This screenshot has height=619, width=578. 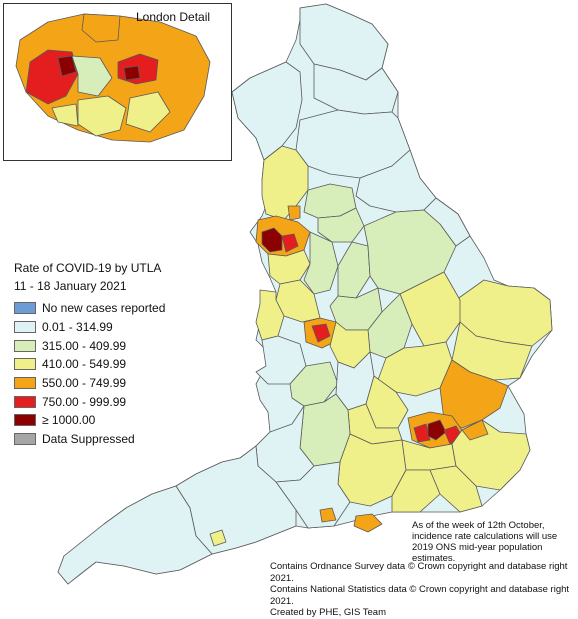 I want to click on inset-southwest-light, so click(x=65, y=115).